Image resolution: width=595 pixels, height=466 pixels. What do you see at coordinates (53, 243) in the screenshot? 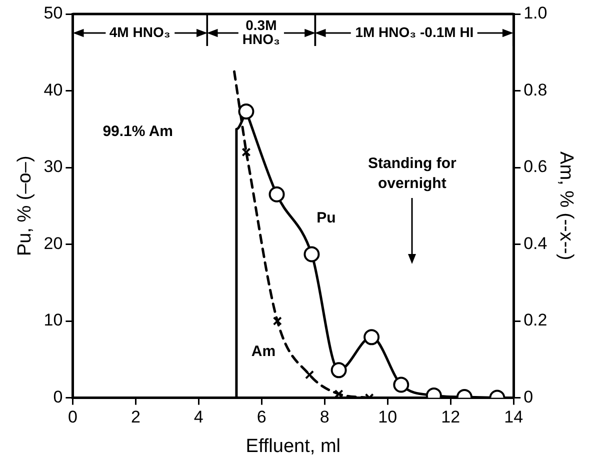
I see `y-tick-label: 20` at bounding box center [53, 243].